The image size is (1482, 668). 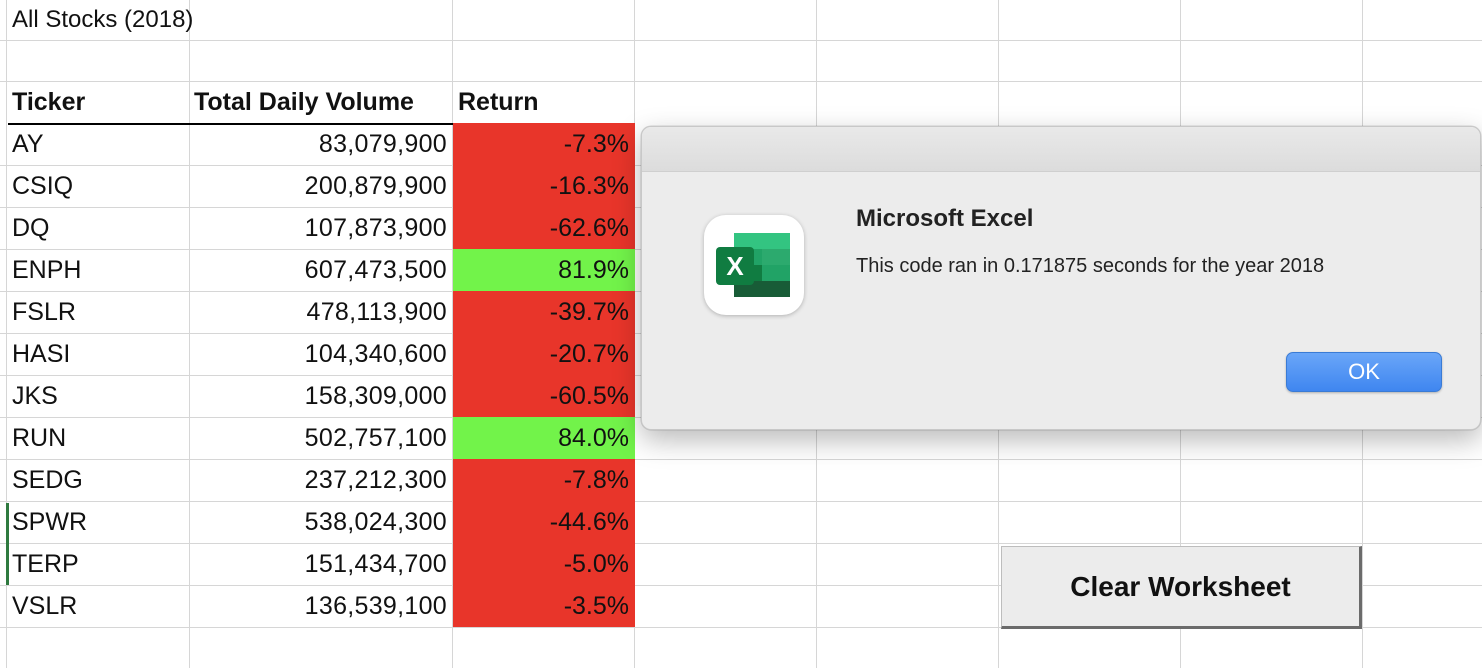 I want to click on return-cell: -16.3%, so click(x=544, y=186).